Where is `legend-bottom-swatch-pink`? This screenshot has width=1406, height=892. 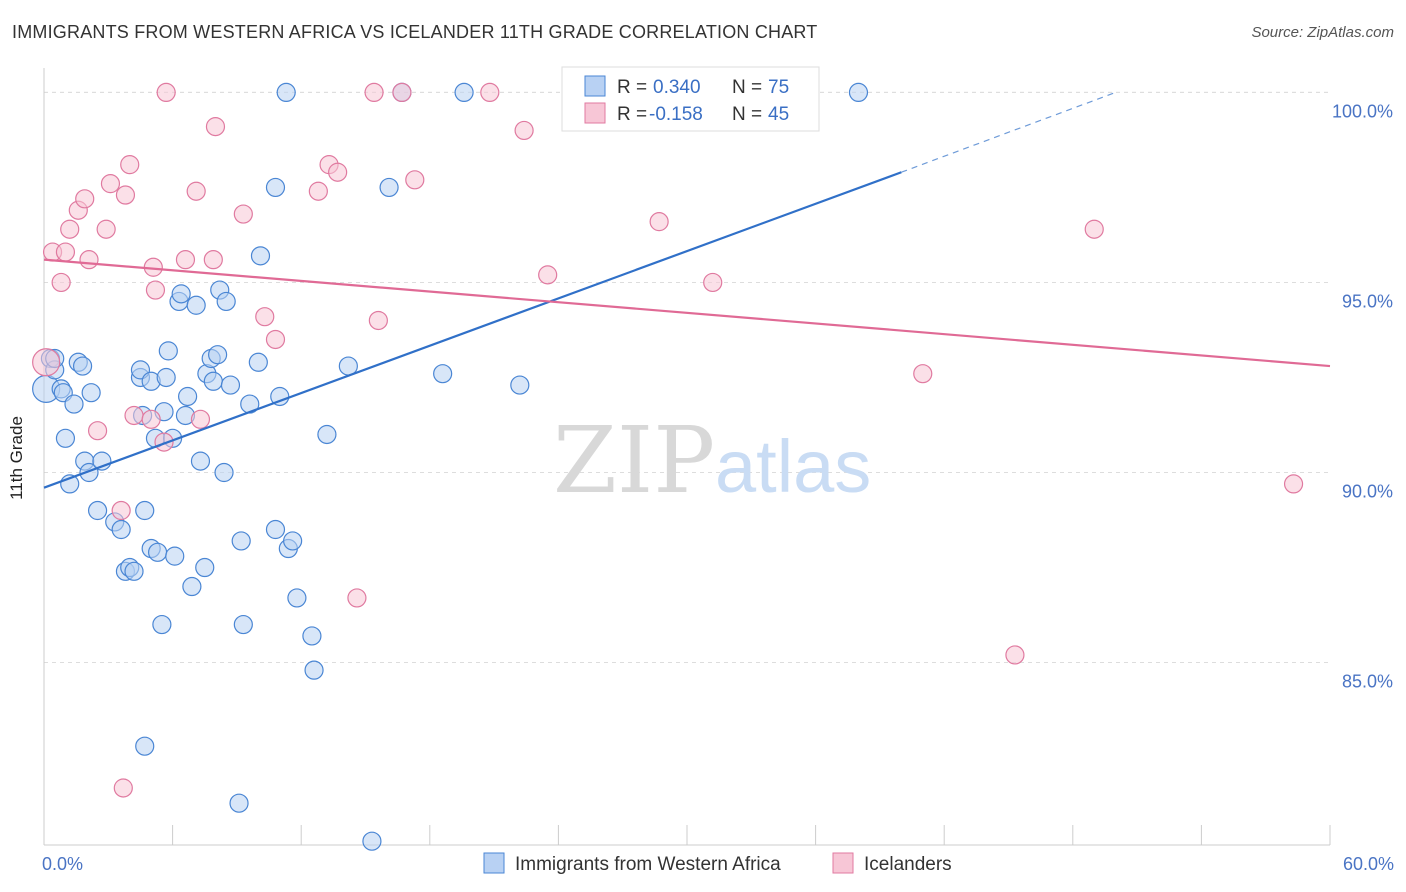
legend-bottom-swatch-pink is located at coordinates (843, 863).